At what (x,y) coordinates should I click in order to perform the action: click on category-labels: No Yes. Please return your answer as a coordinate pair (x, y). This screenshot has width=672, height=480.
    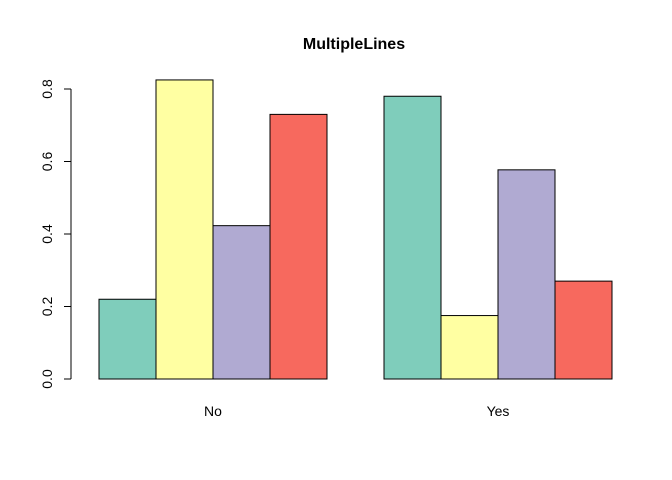
    Looking at the image, I should click on (356, 411).